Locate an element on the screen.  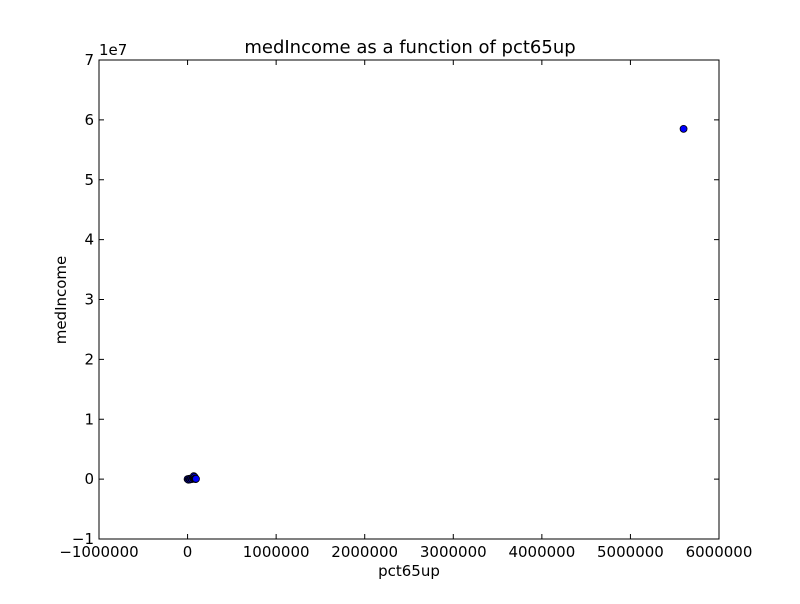
y-tick-label: 6 is located at coordinates (89, 120).